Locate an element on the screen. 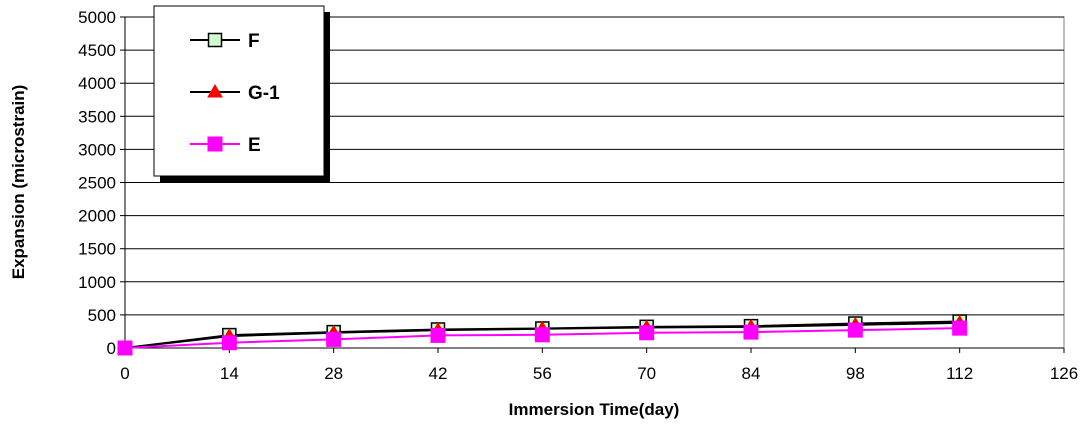  x-tick-label: 70 is located at coordinates (646, 373).